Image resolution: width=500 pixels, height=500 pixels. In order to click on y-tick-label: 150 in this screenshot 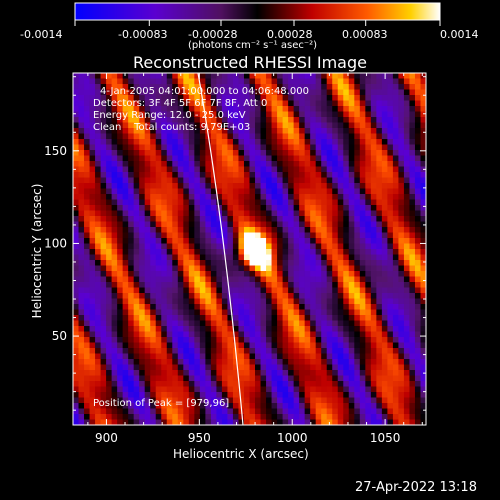, I will do `click(55, 151)`.